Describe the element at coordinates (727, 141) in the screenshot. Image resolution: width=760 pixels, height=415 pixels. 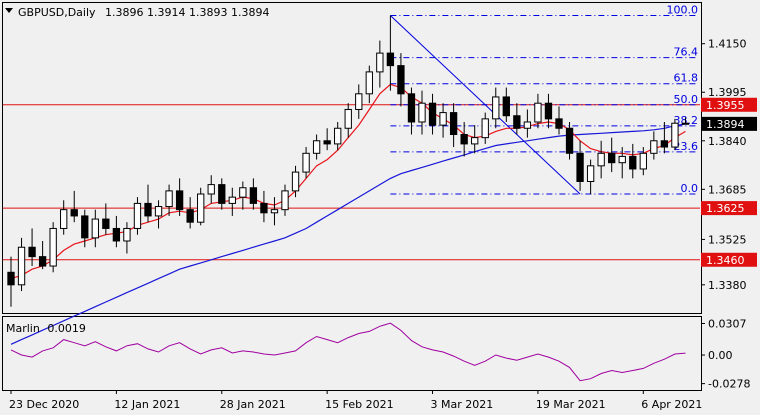
I see `y-tick-label: 1.3840` at that location.